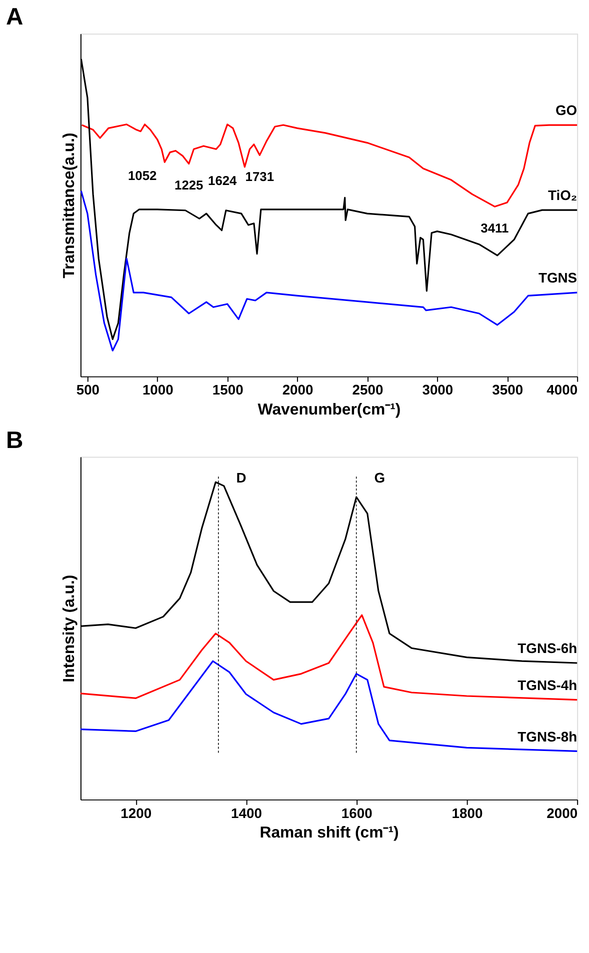 The height and width of the screenshot is (953, 589). What do you see at coordinates (241, 478) in the screenshot?
I see `ref-line-label: D` at bounding box center [241, 478].